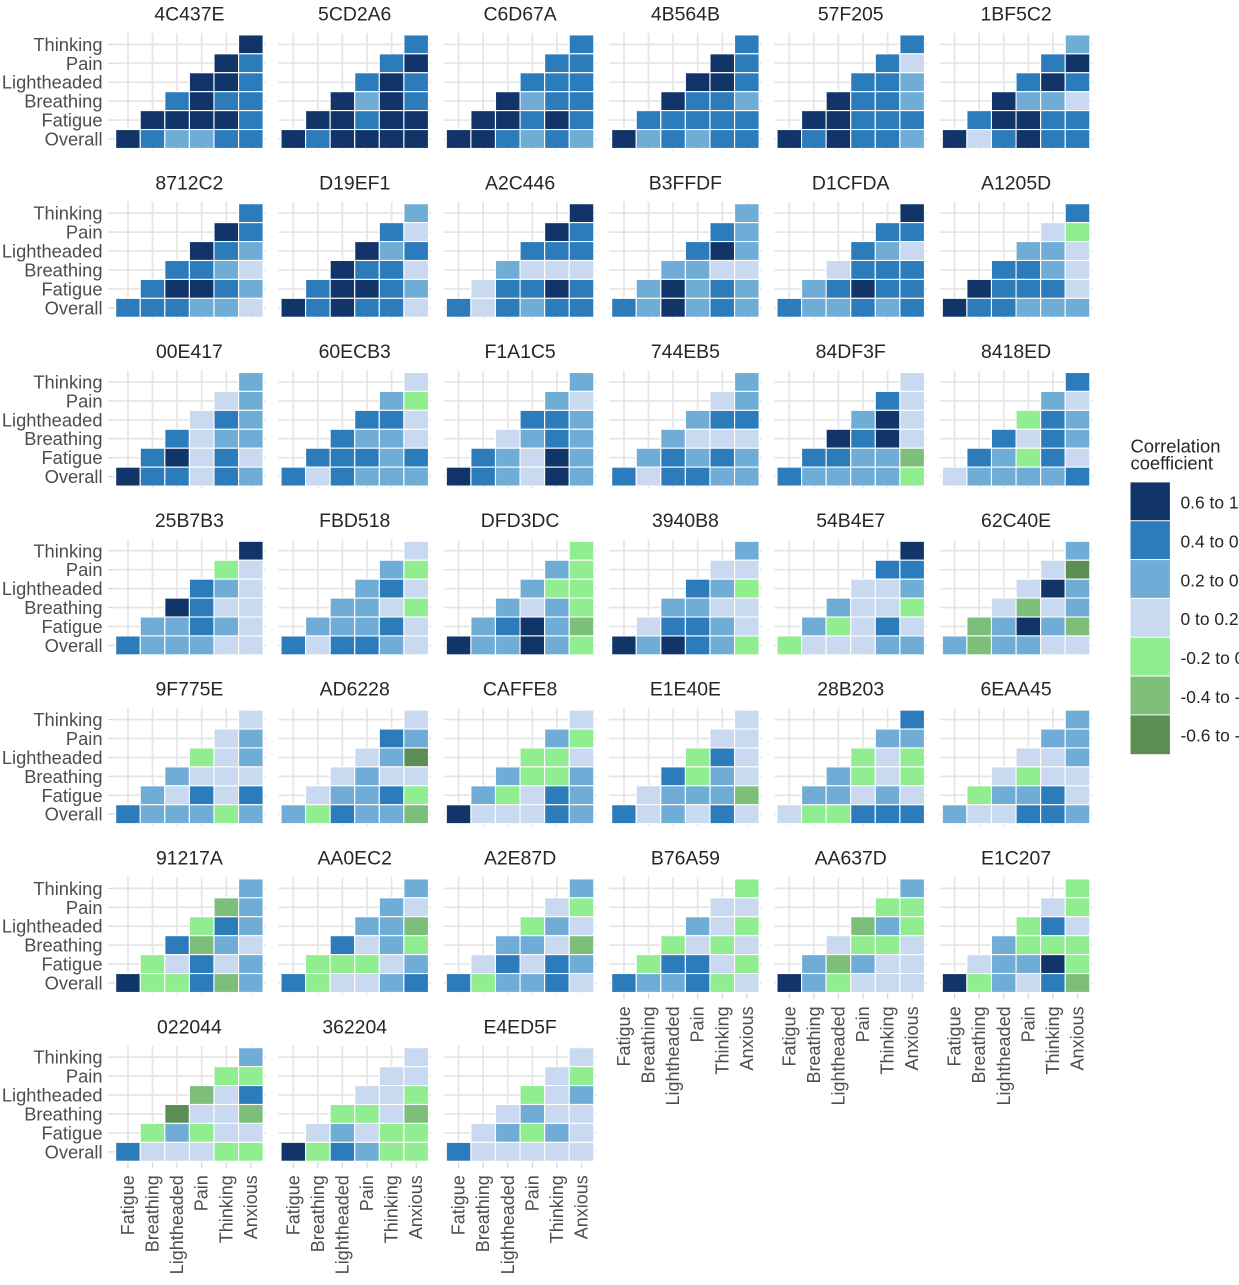 Image resolution: width=1239 pixels, height=1285 pixels. What do you see at coordinates (1016, 15) in the screenshot?
I see `svg-text: 1BF5C2` at bounding box center [1016, 15].